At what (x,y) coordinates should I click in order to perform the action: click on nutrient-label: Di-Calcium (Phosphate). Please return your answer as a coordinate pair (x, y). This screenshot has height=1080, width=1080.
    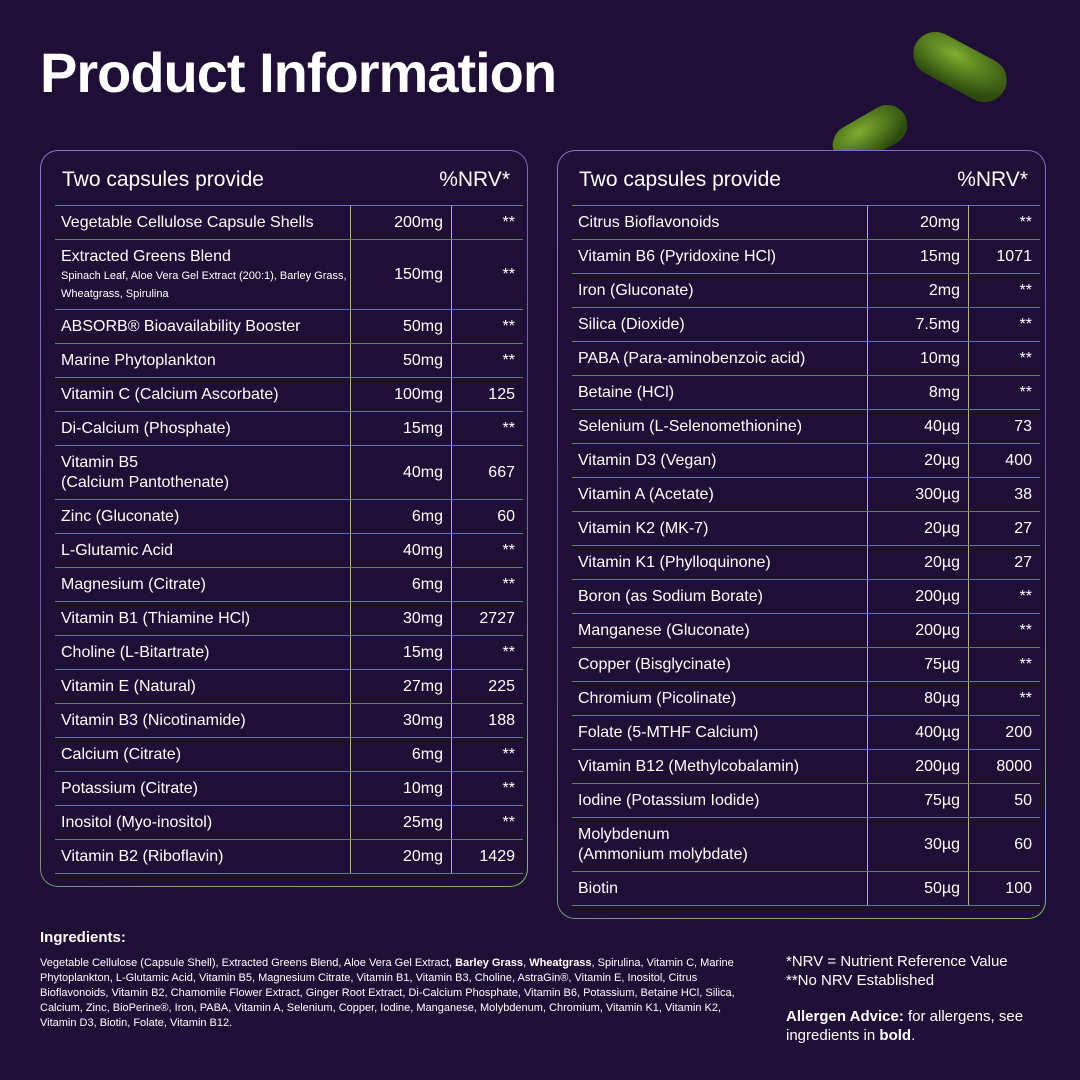
    Looking at the image, I should click on (146, 428).